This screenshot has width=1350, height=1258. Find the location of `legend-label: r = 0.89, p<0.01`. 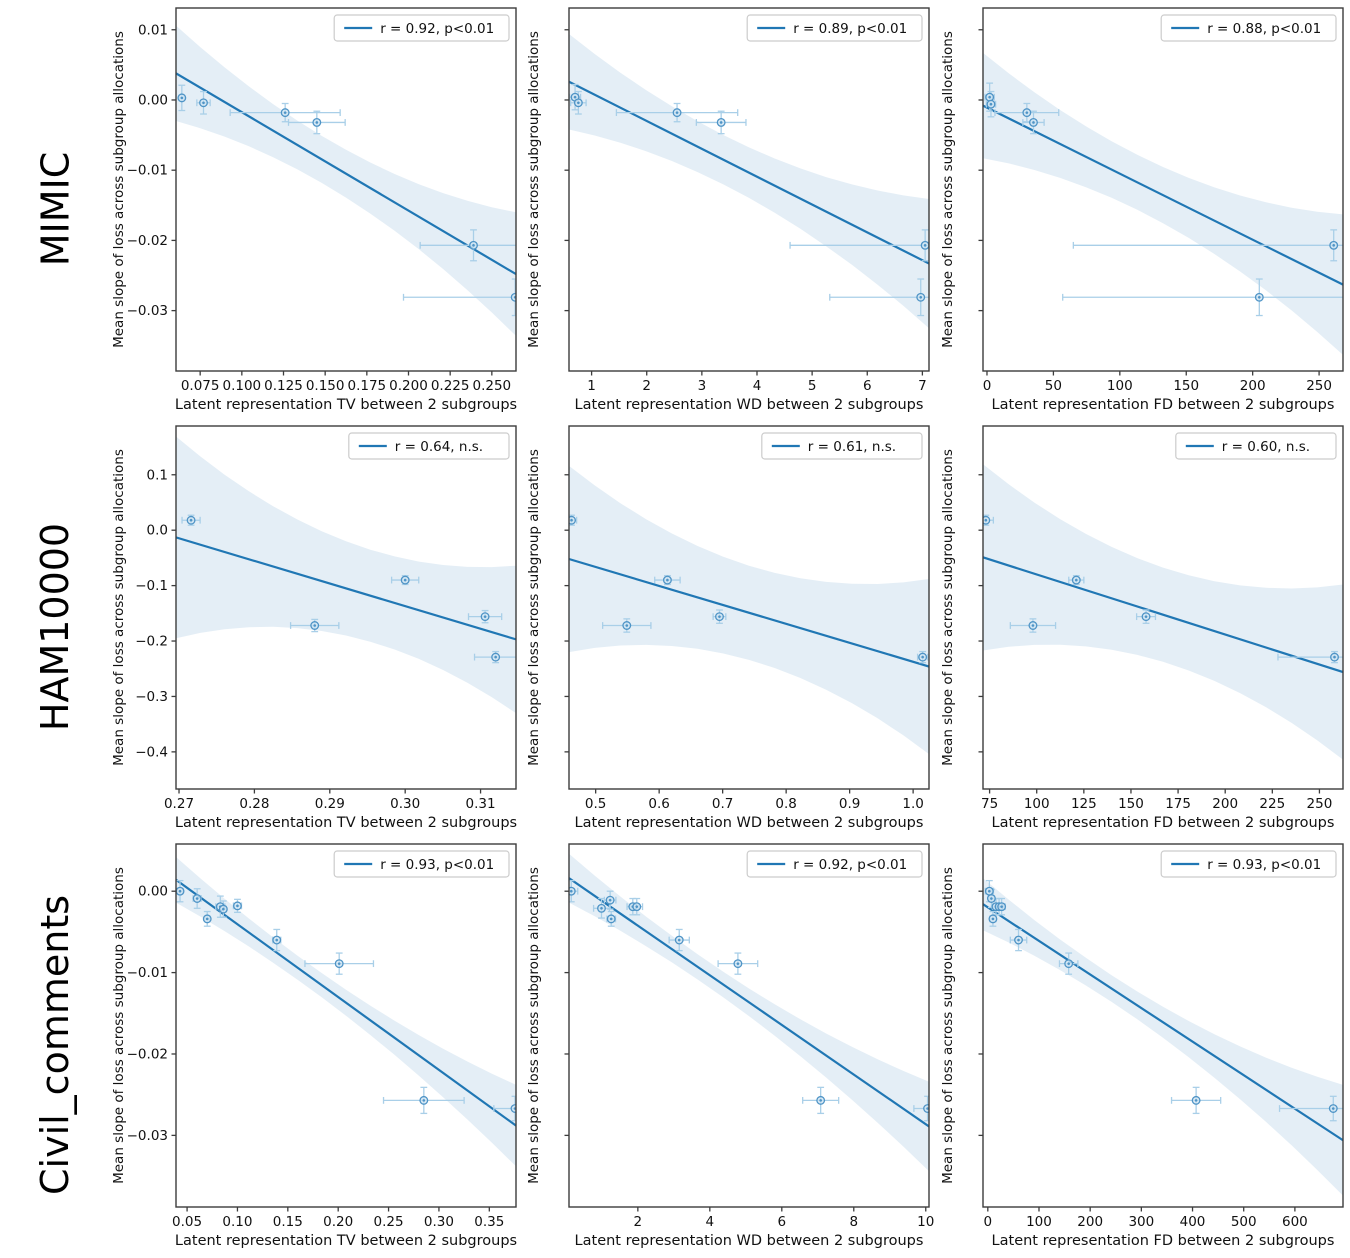

legend-label: r = 0.89, p<0.01 is located at coordinates (851, 29).